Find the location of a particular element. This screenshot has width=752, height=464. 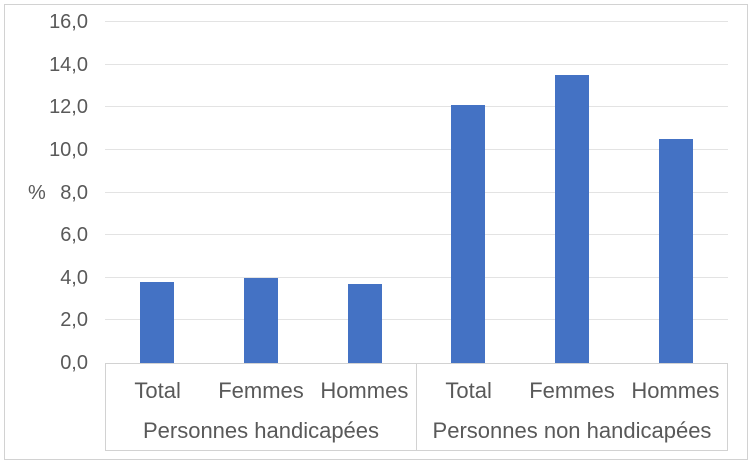

y-tick-label: 16,0 is located at coordinates (68, 22).